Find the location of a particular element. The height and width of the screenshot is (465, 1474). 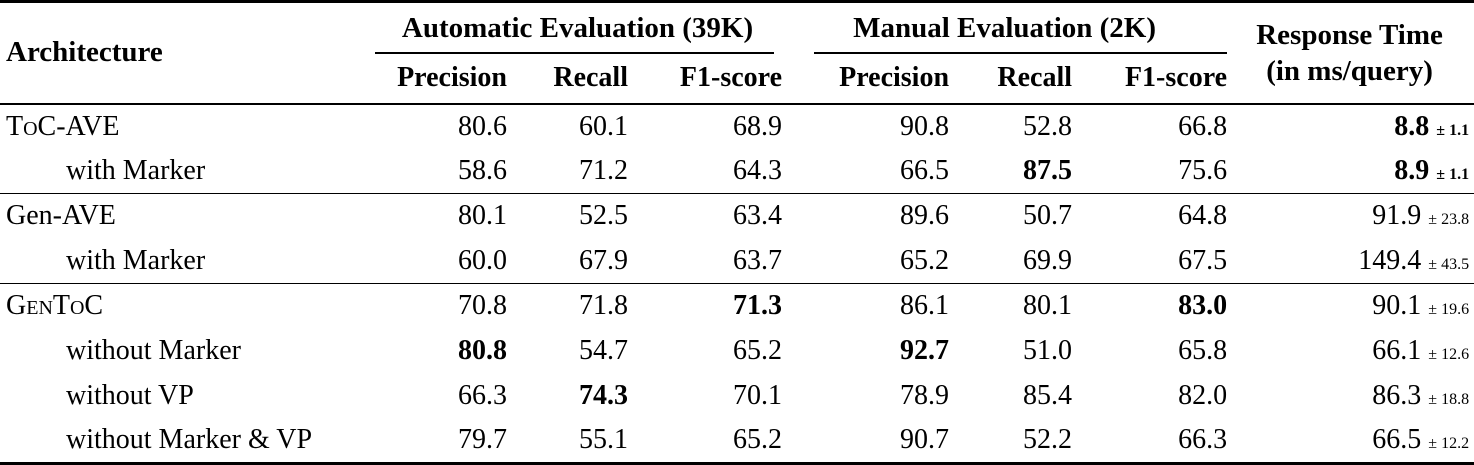

response-time-value: 8.8 is located at coordinates (1412, 126).